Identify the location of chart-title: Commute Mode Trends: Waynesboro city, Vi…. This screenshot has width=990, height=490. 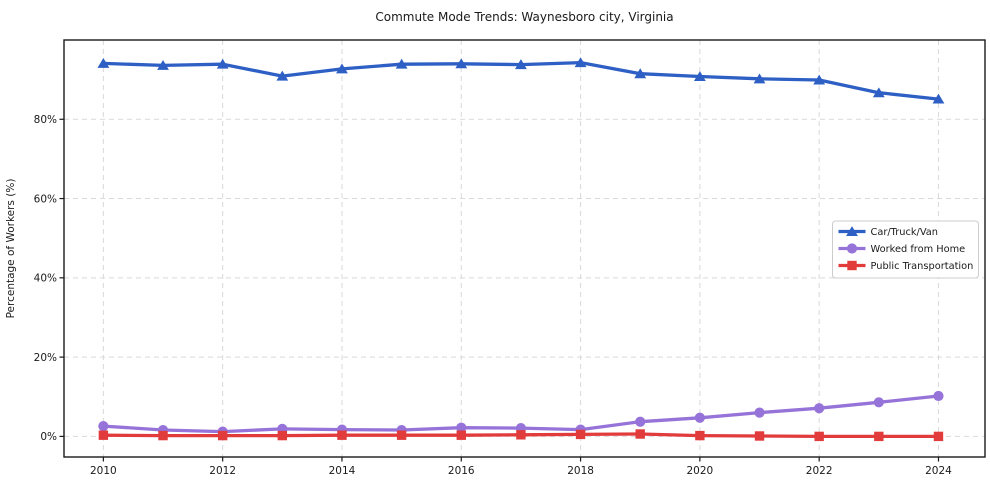
(524, 17).